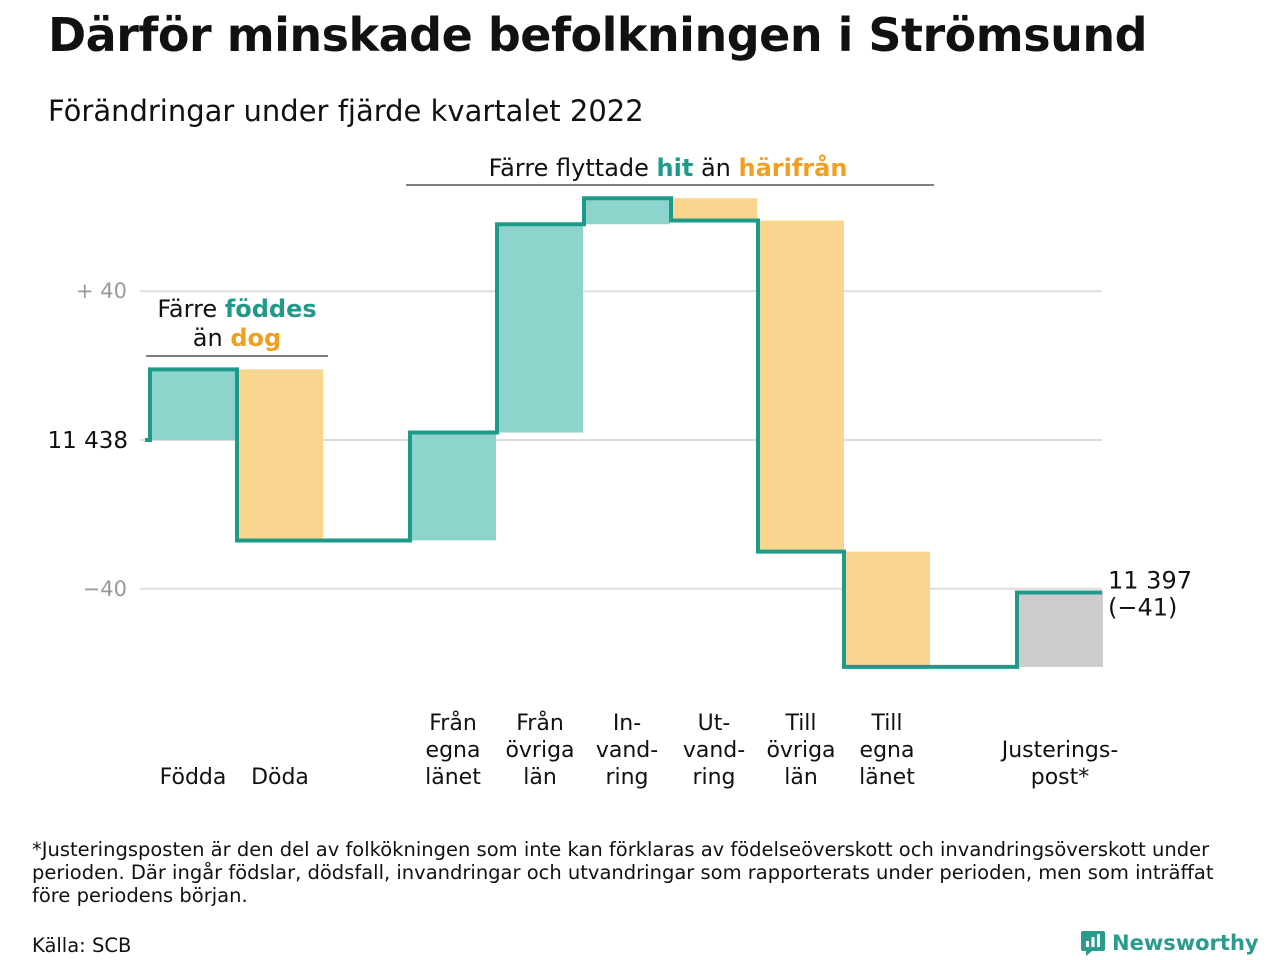  Describe the element at coordinates (1059, 750) in the screenshot. I see `x-label-justeringspost: Justerings-` at that location.